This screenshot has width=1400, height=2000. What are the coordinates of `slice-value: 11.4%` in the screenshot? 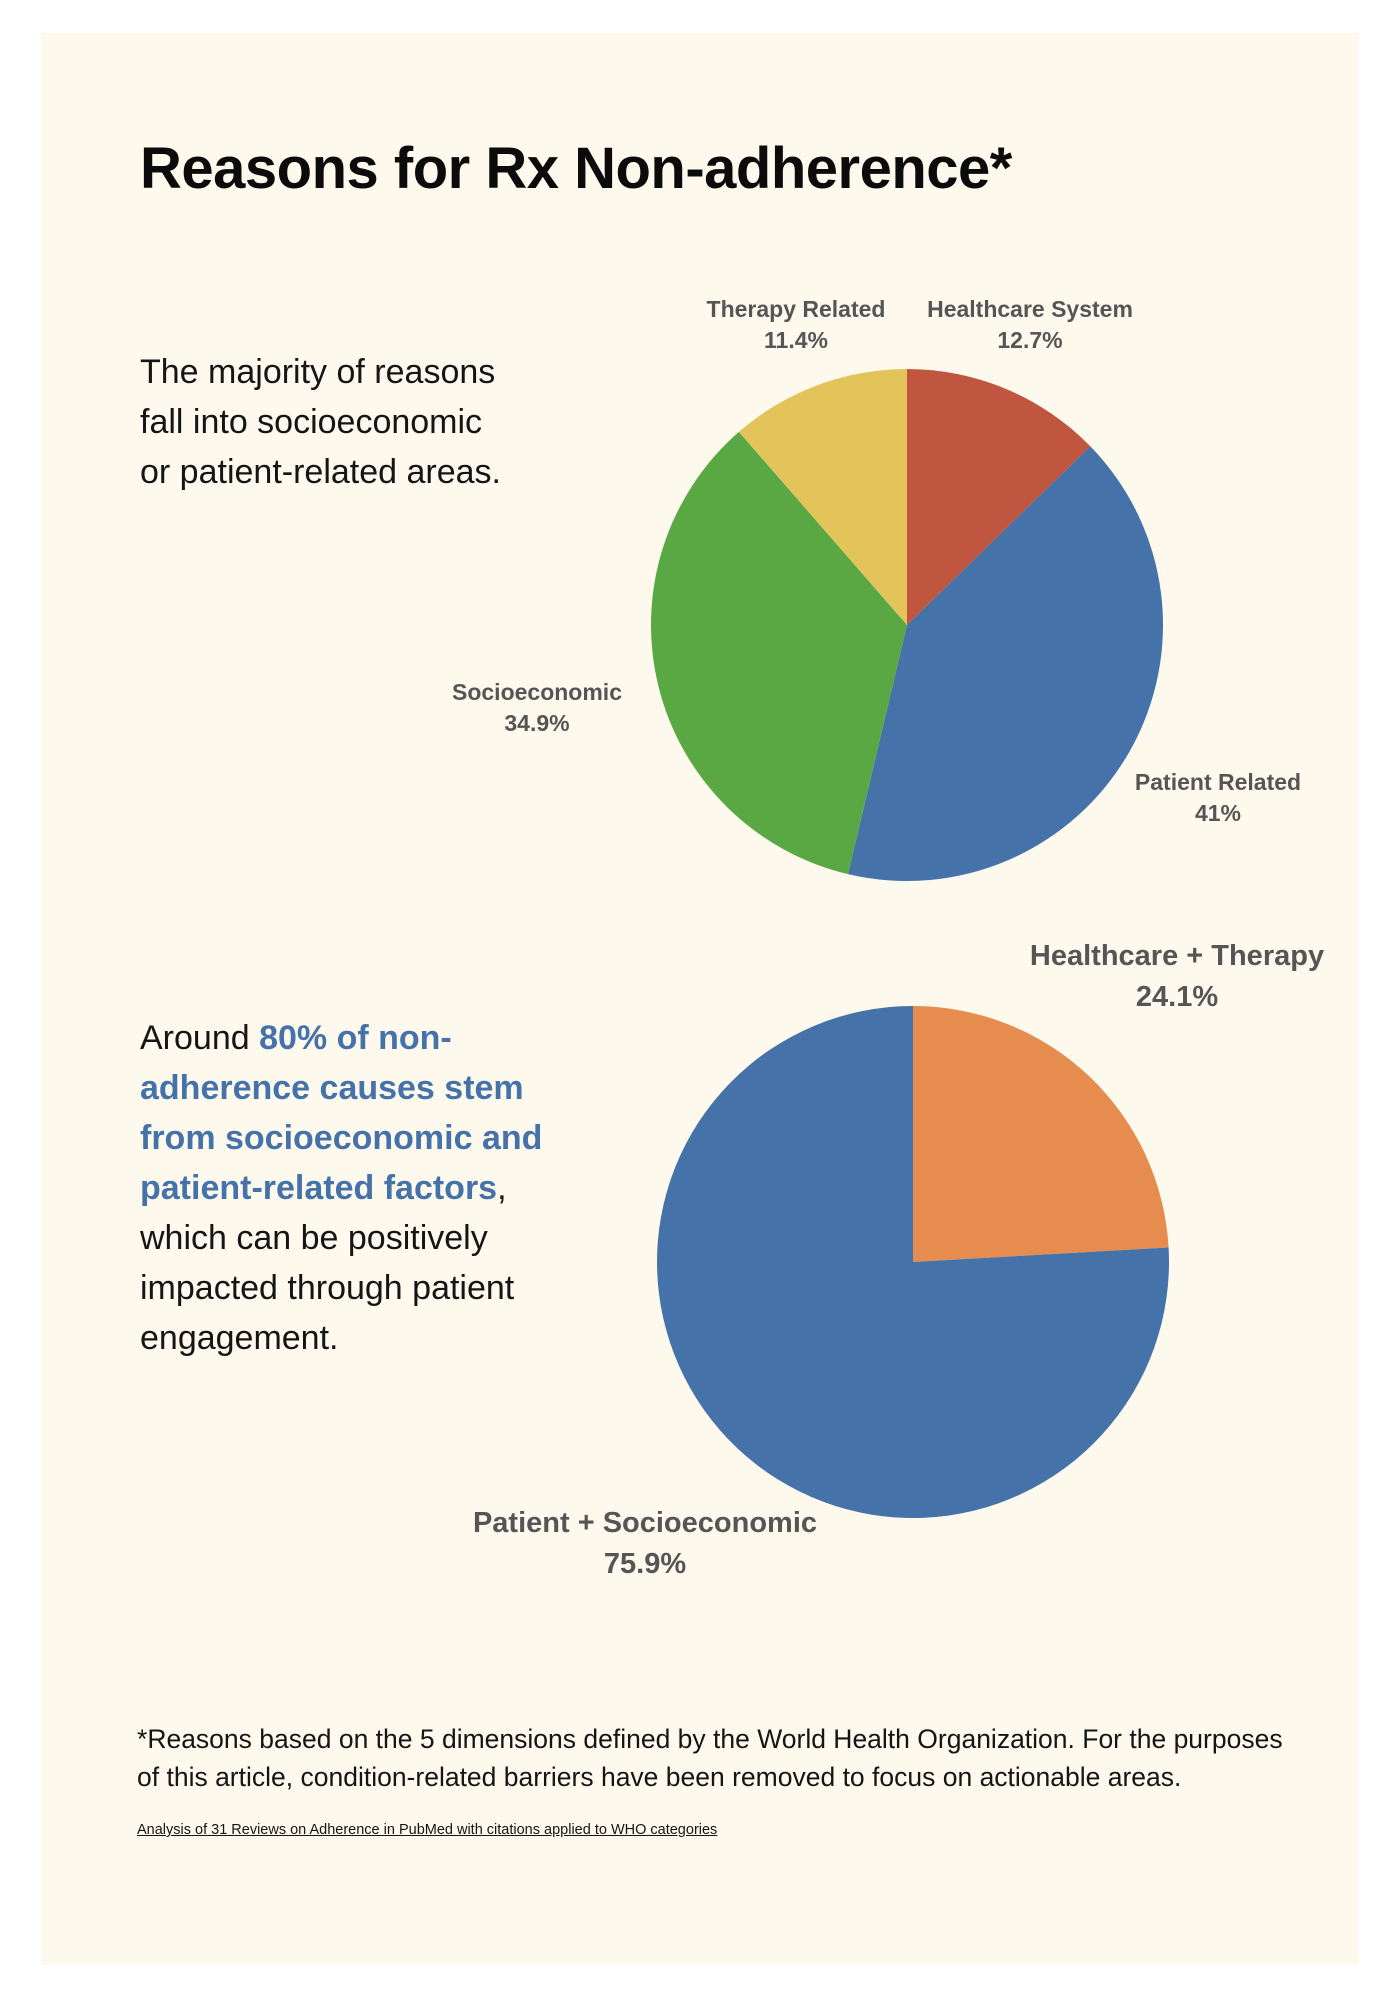 It's located at (796, 340).